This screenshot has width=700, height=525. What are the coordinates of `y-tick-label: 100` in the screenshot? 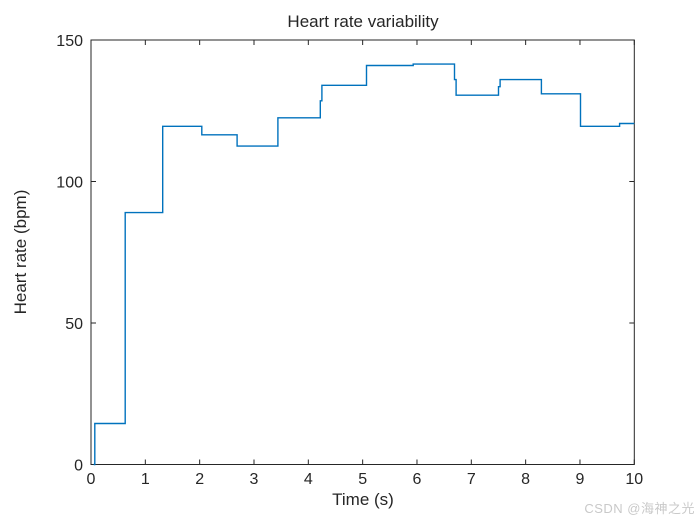 It's located at (69, 183).